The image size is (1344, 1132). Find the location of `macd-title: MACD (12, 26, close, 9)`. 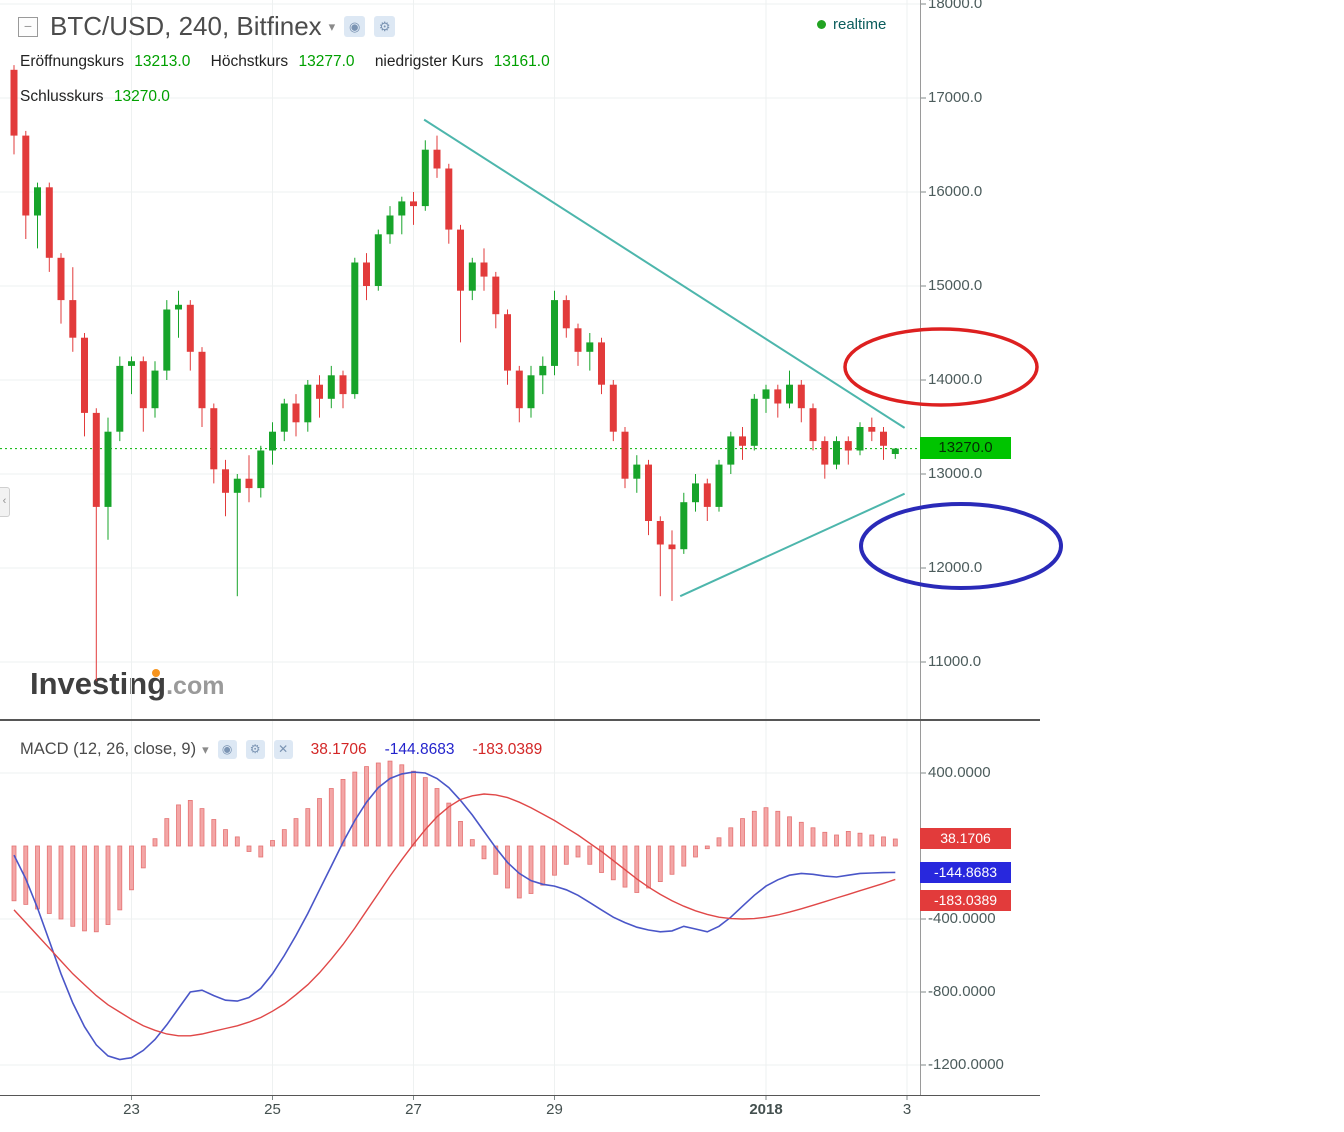

macd-title: MACD (12, 26, close, 9) is located at coordinates (108, 749).